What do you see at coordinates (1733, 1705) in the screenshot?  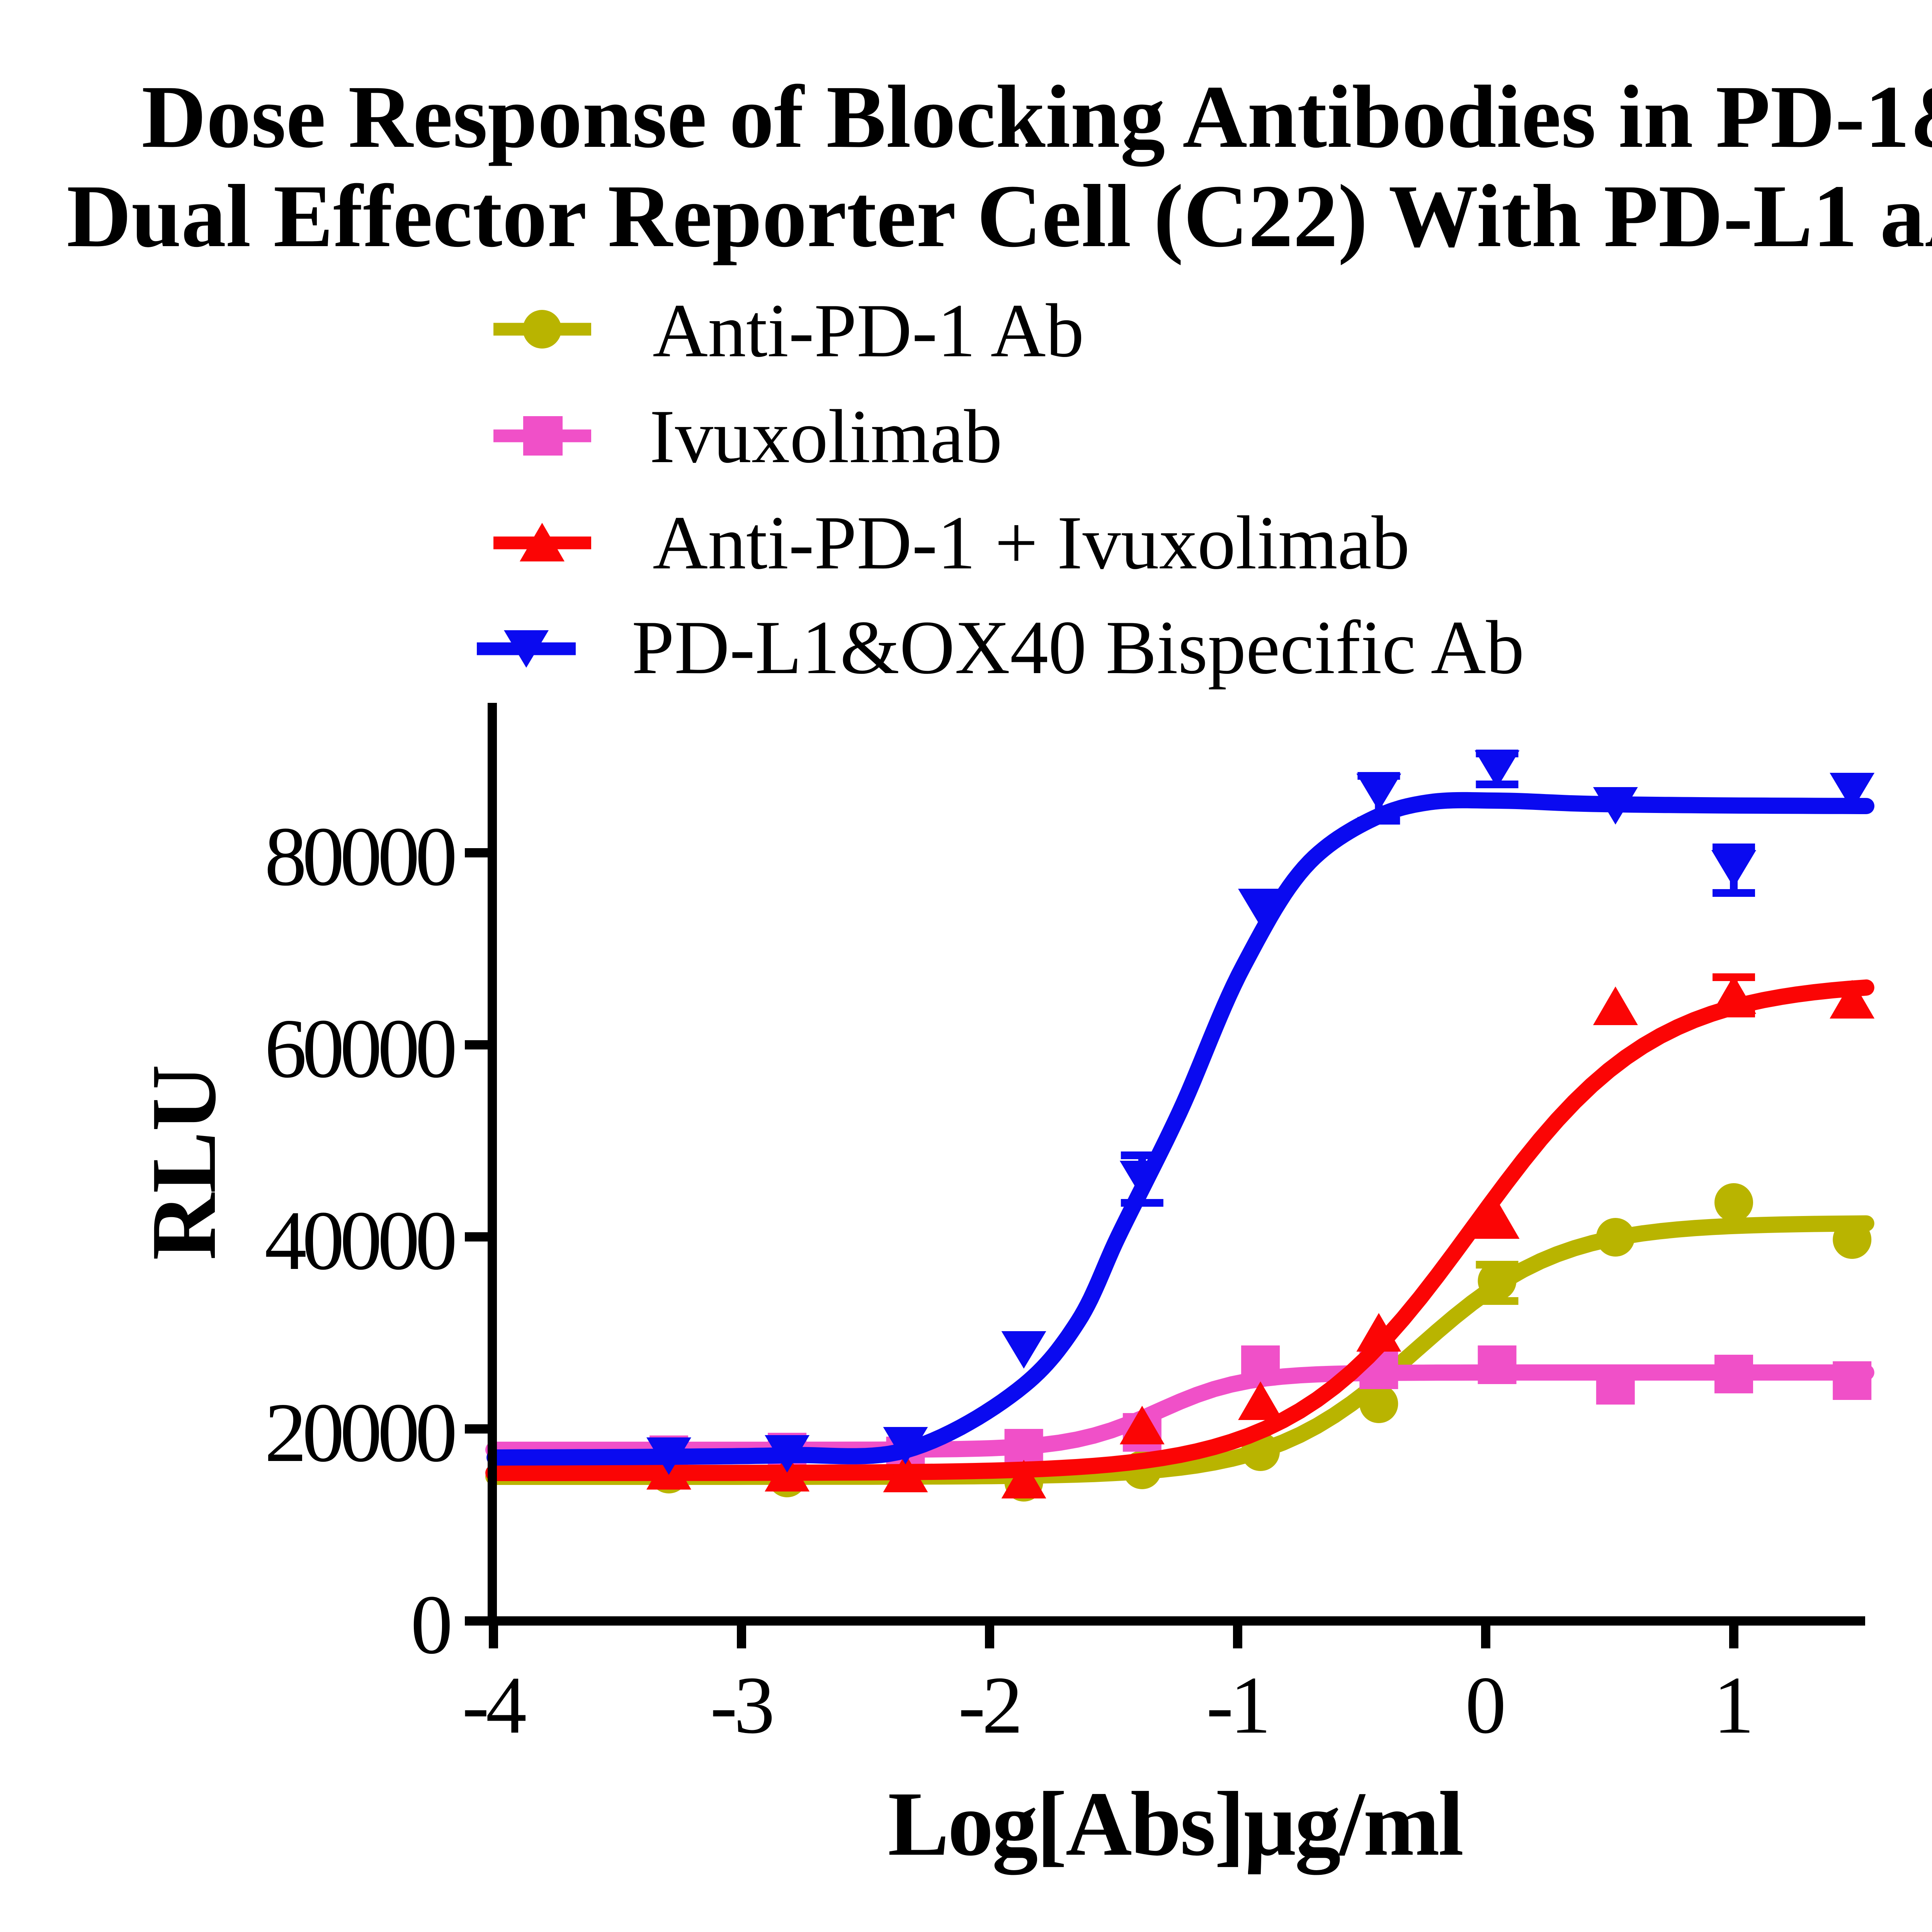 I see `svg-text: 1` at bounding box center [1733, 1705].